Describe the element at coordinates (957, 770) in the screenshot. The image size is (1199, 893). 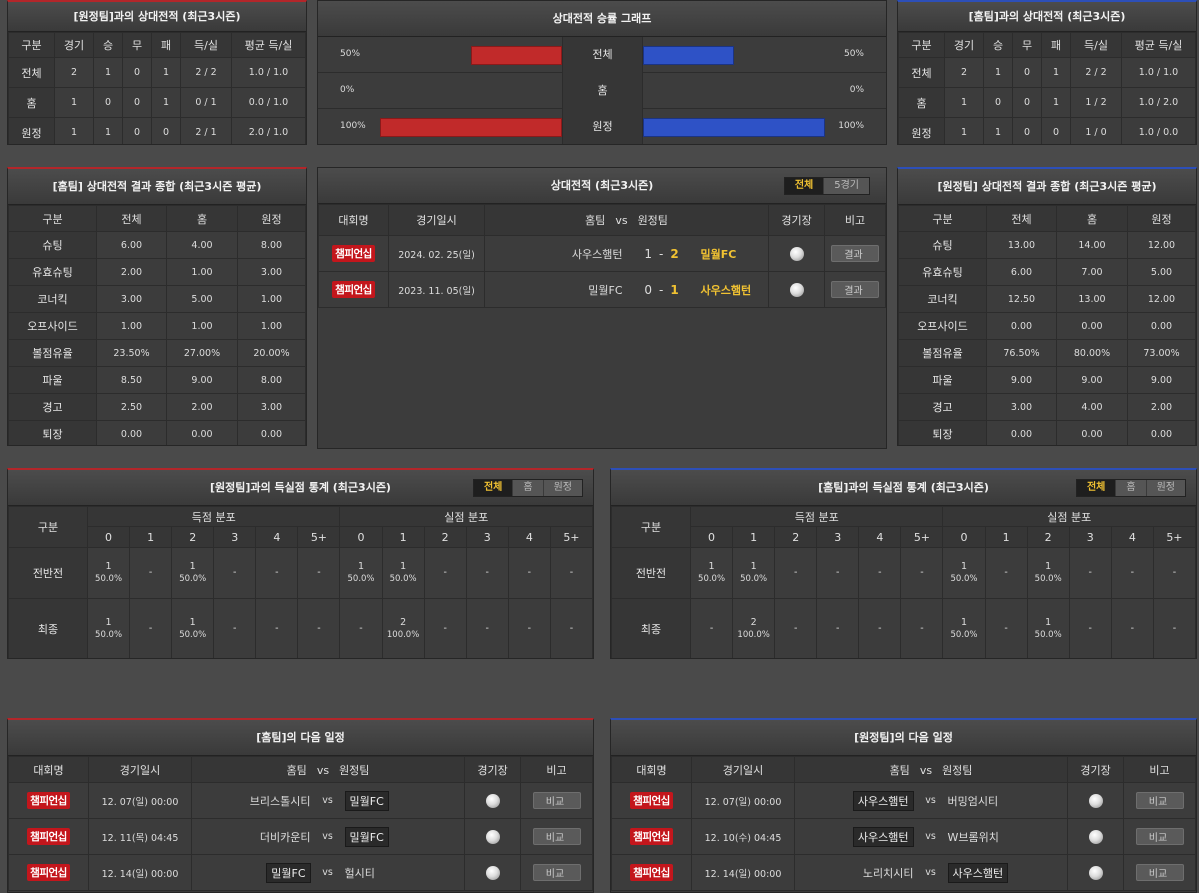
I see `col-away: 원정팀` at that location.